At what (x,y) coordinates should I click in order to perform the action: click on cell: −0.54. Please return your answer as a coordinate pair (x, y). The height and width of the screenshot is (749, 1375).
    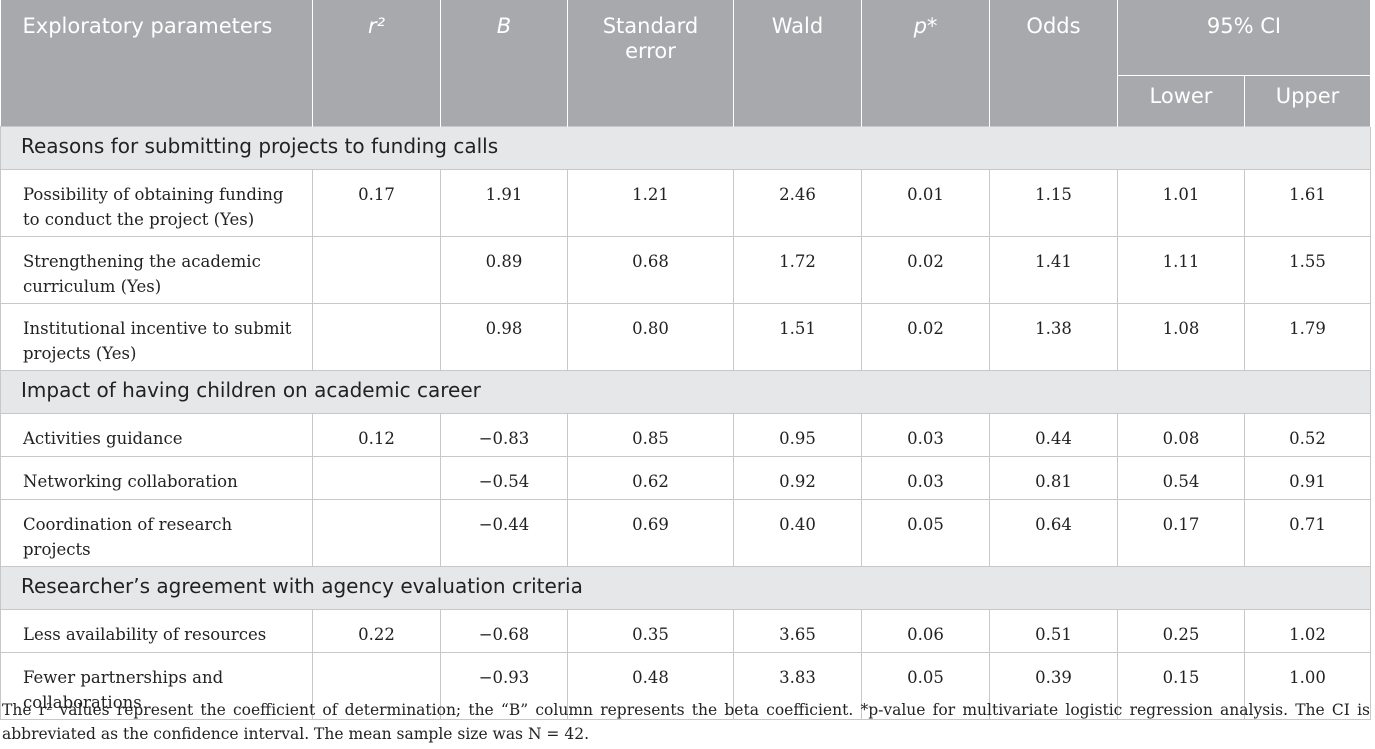
    Looking at the image, I should click on (504, 477).